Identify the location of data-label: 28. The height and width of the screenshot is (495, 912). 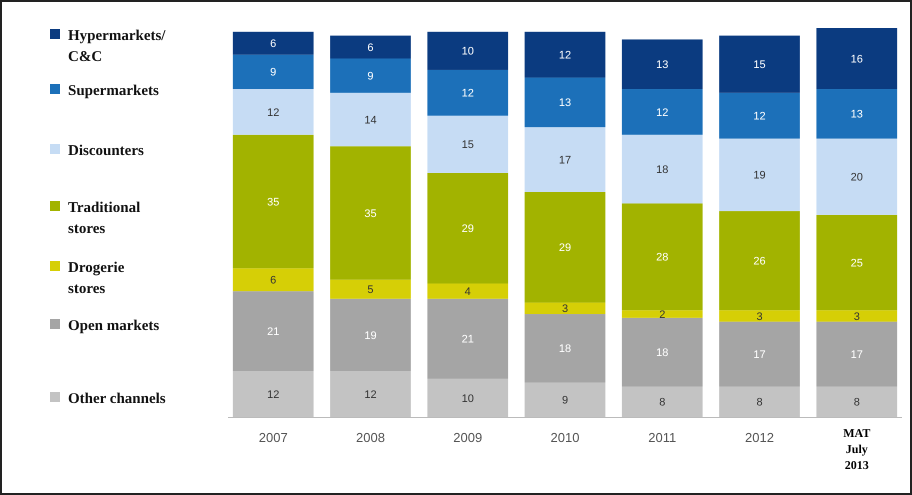
(662, 258).